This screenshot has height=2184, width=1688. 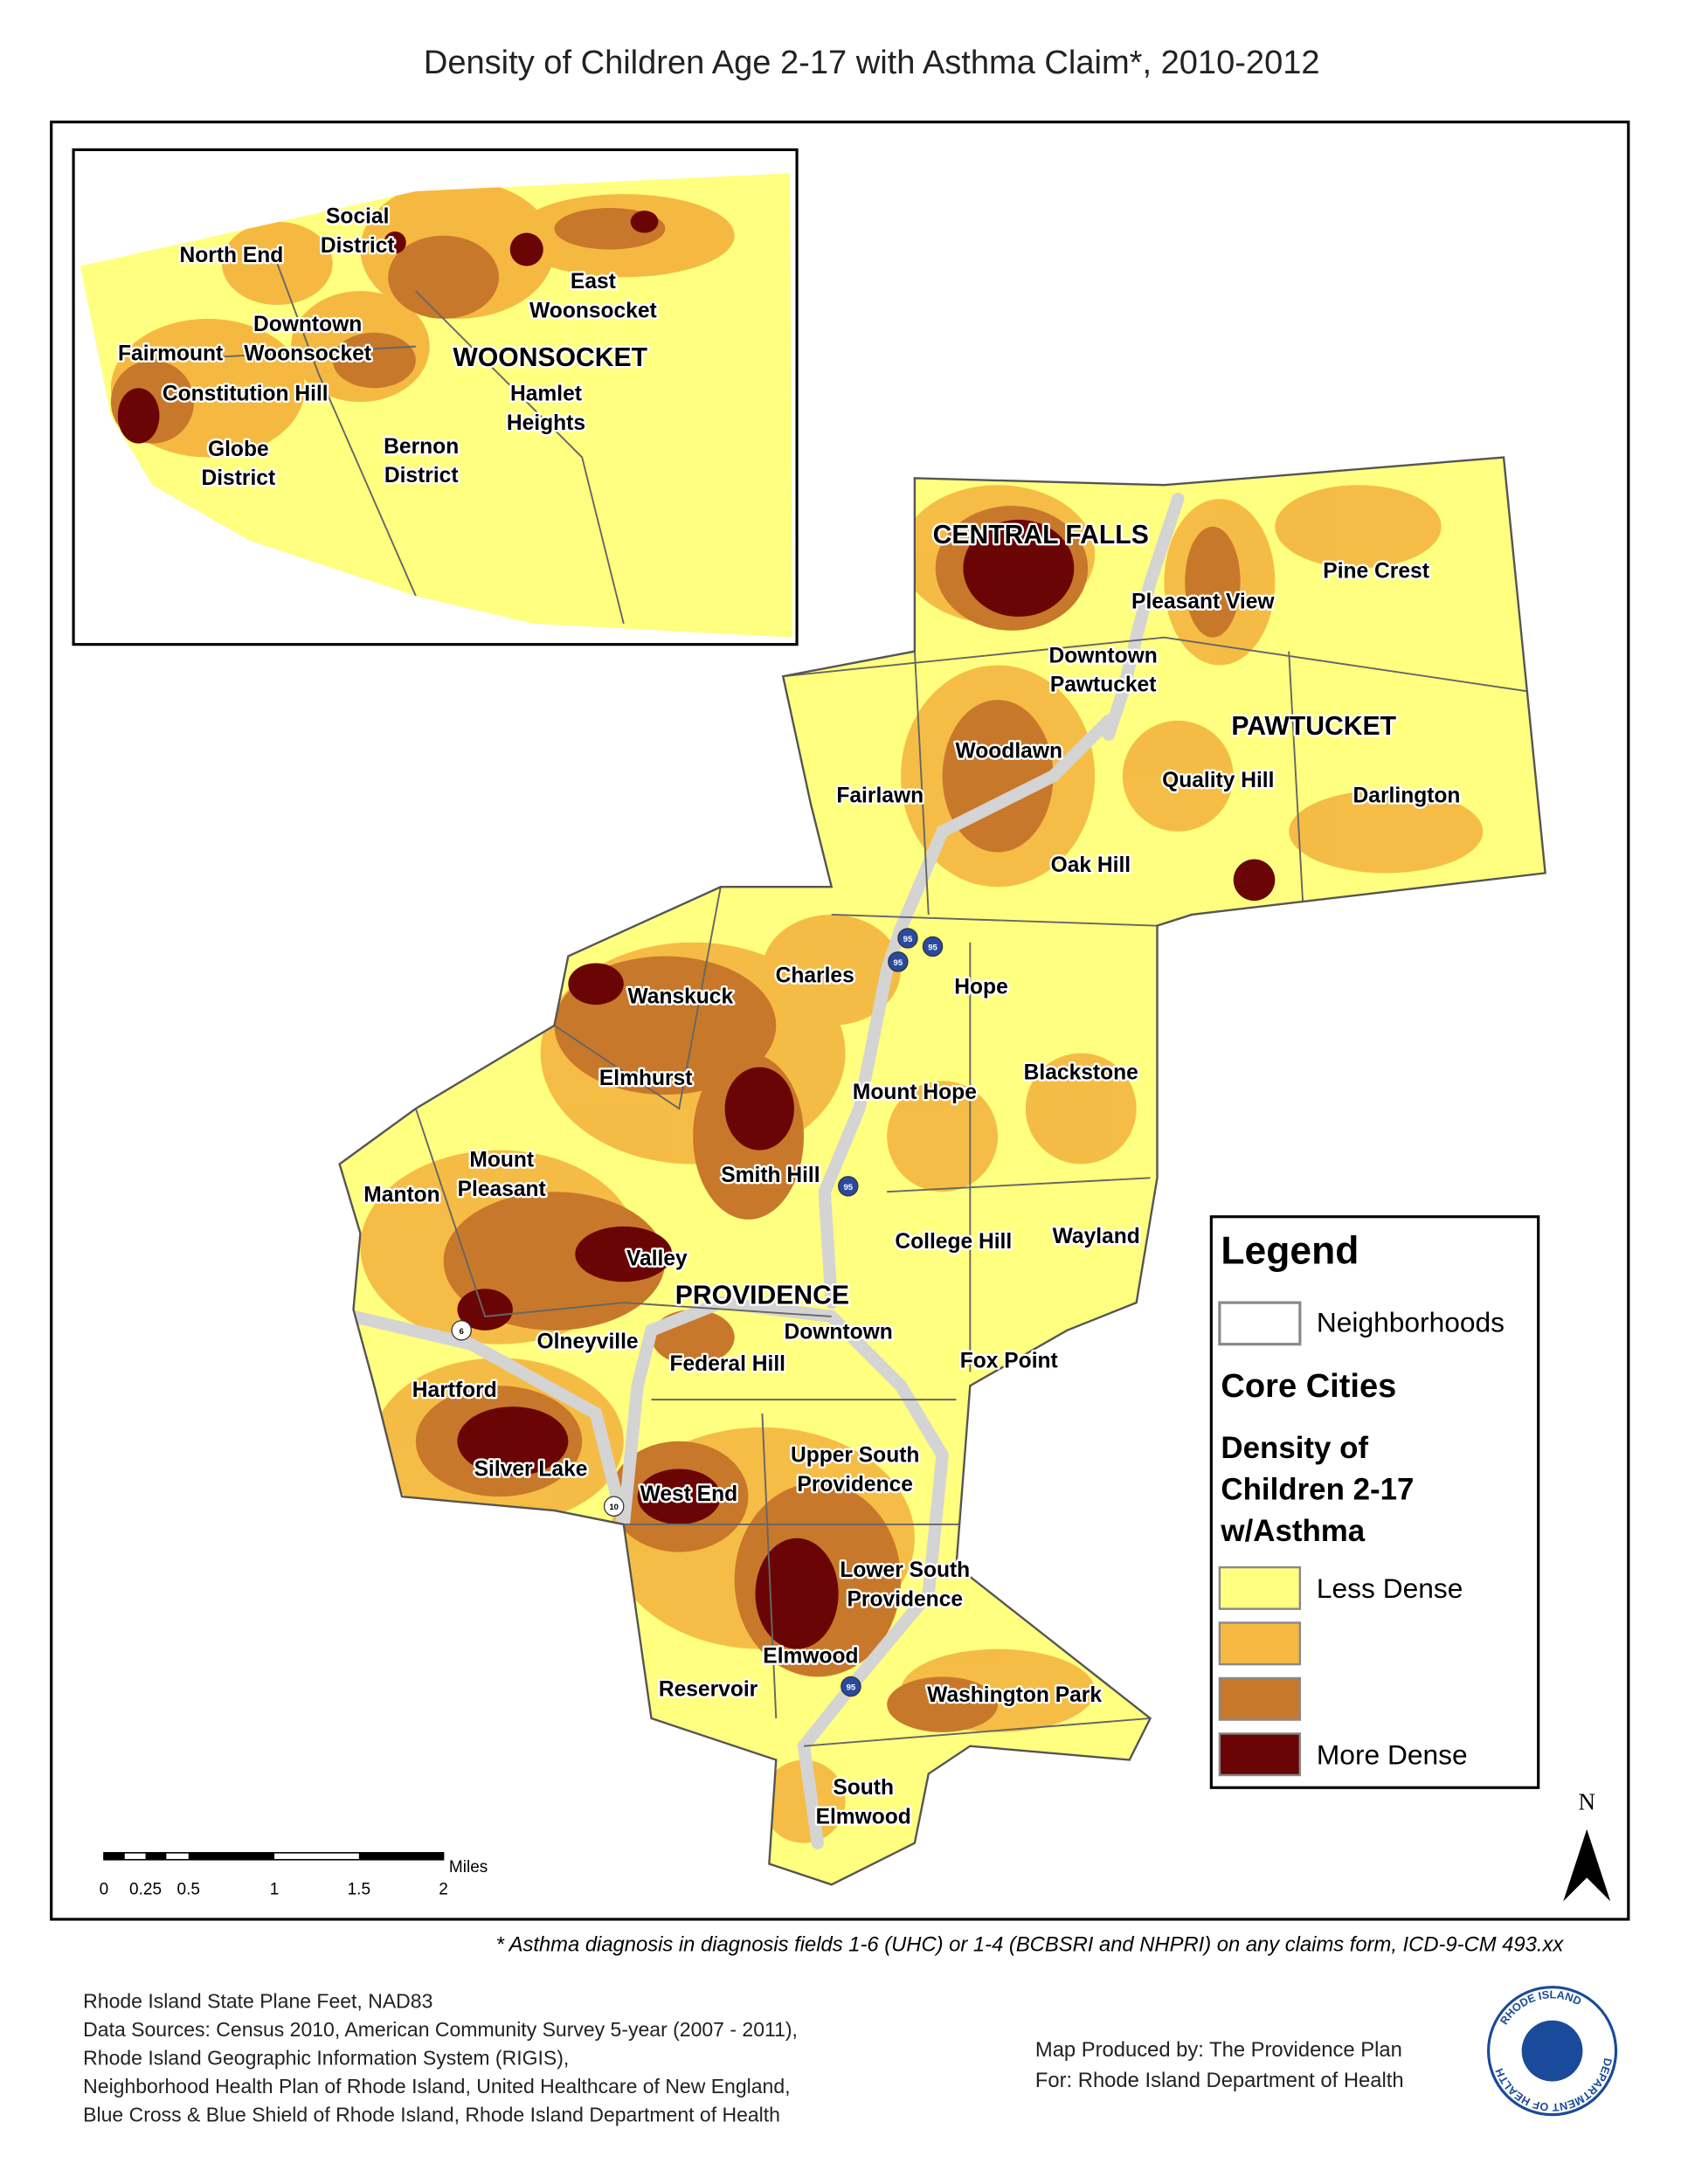 I want to click on city-label: PROVIDENCE, so click(x=762, y=1296).